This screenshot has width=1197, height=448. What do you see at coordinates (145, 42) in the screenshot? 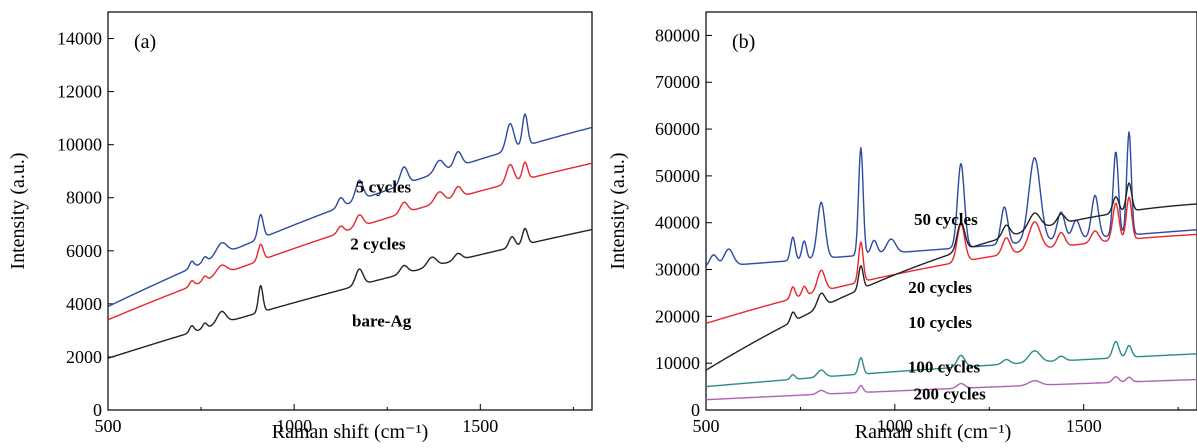
I see `panel-label-a: (a)` at bounding box center [145, 42].